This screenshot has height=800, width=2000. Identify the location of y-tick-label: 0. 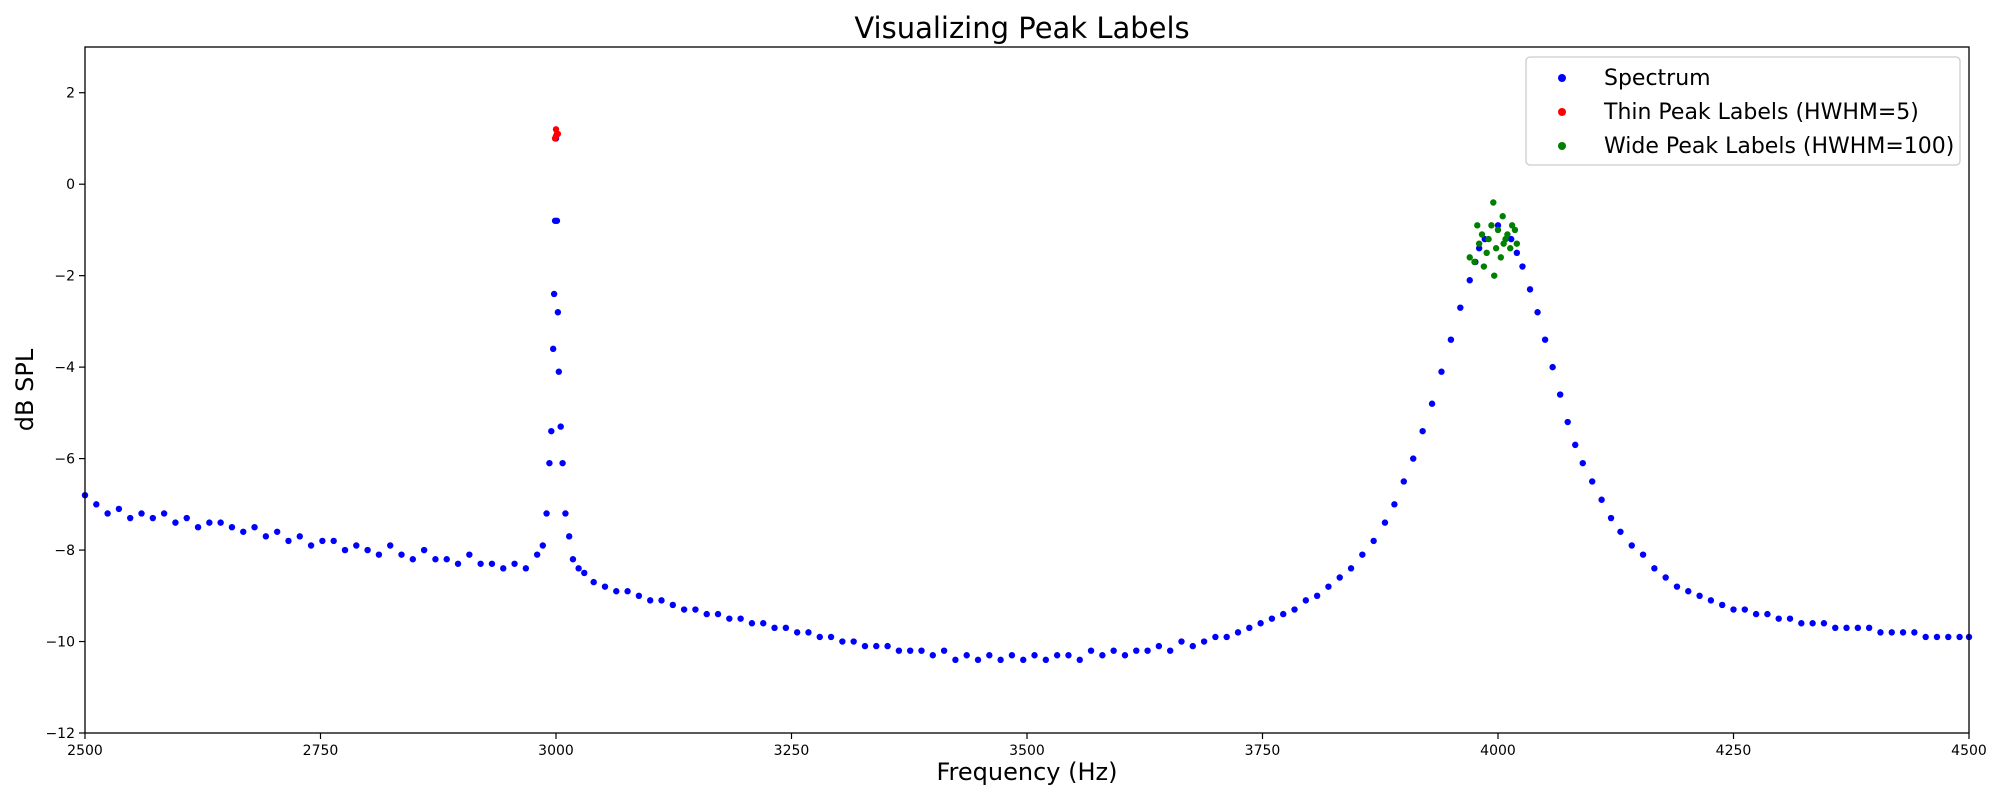
(70, 185).